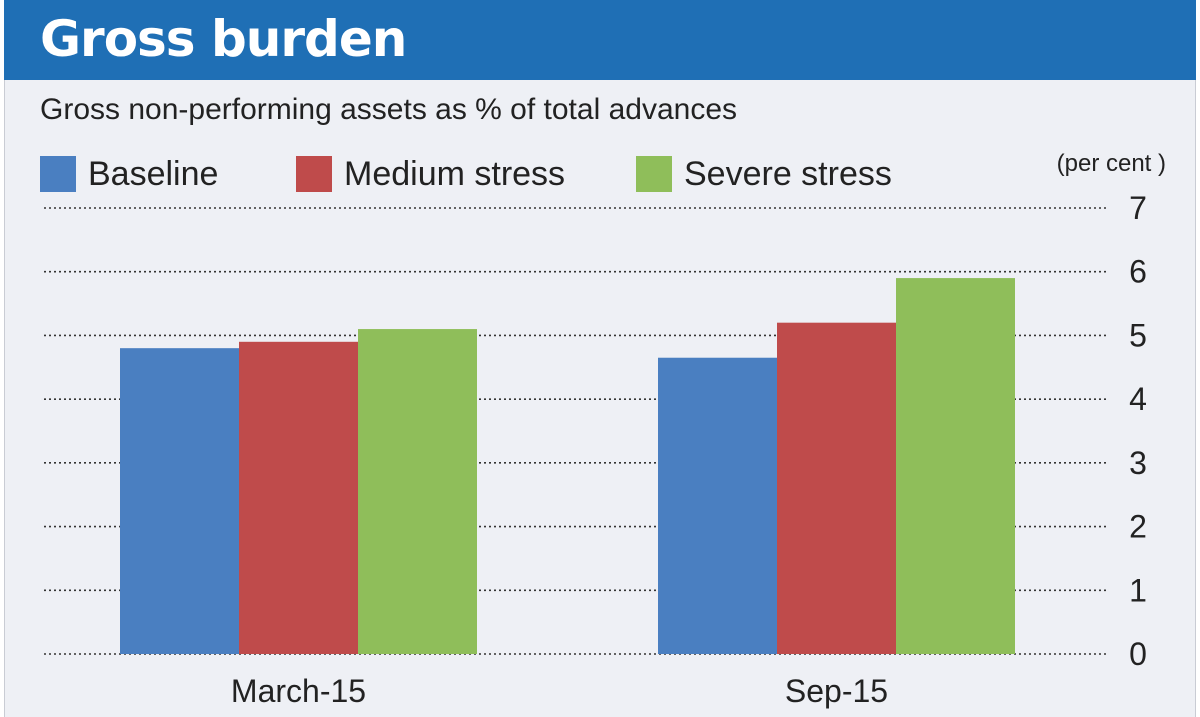 The image size is (1200, 717). Describe the element at coordinates (1138, 208) in the screenshot. I see `y-tick-label: 7` at that location.